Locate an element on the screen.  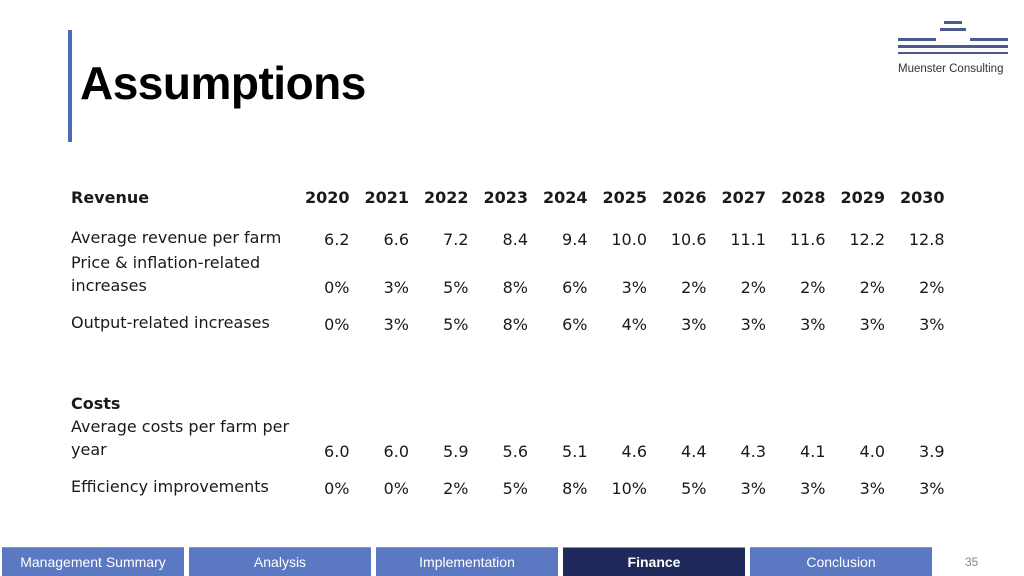
year-header: 2028 is located at coordinates (803, 197).